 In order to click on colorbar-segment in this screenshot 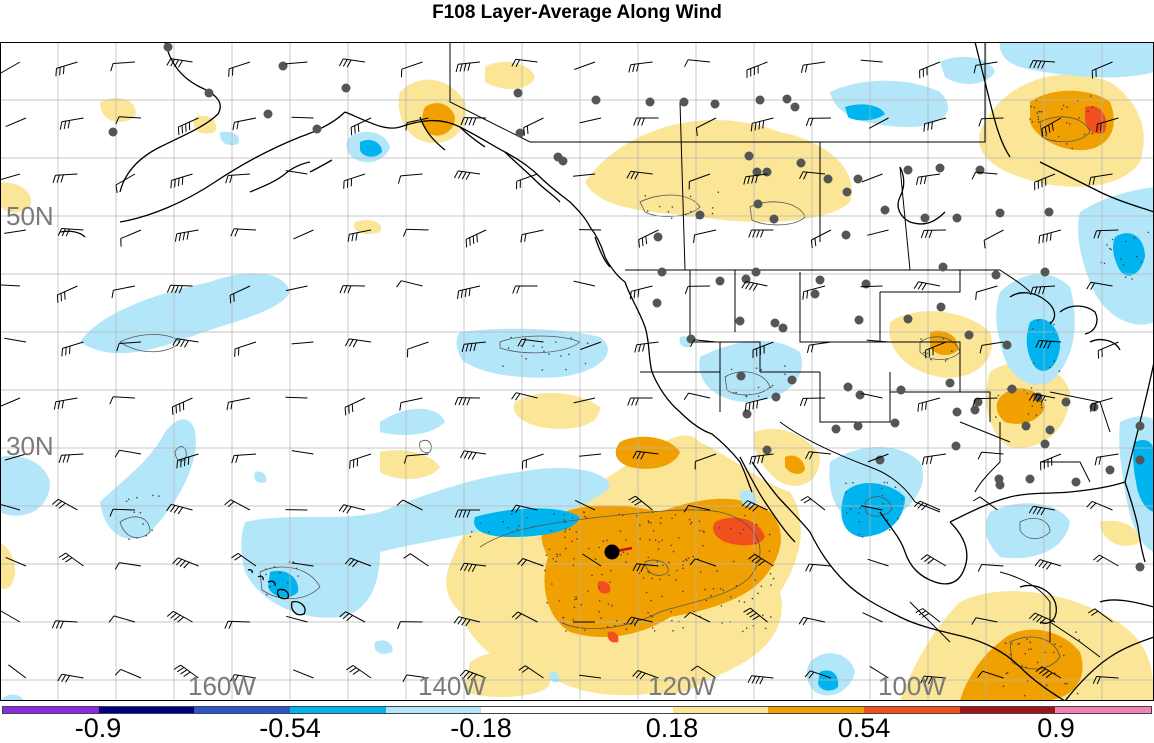, I will do `click(51, 710)`.